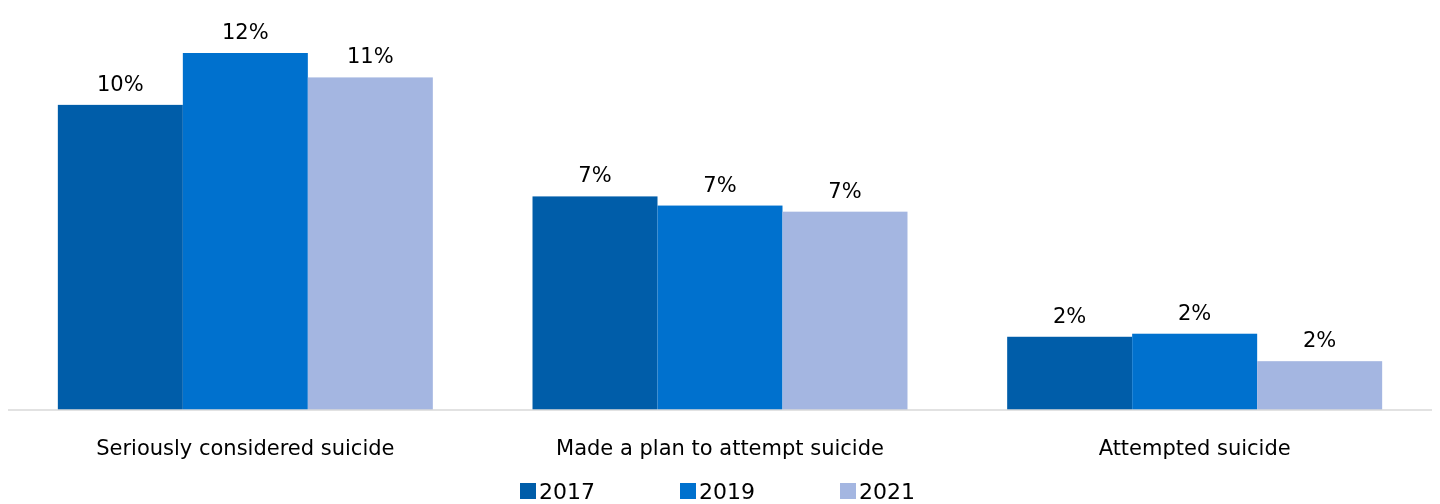 The height and width of the screenshot is (504, 1440). Describe the element at coordinates (887, 491) in the screenshot. I see `legend-label: 2021` at that location.